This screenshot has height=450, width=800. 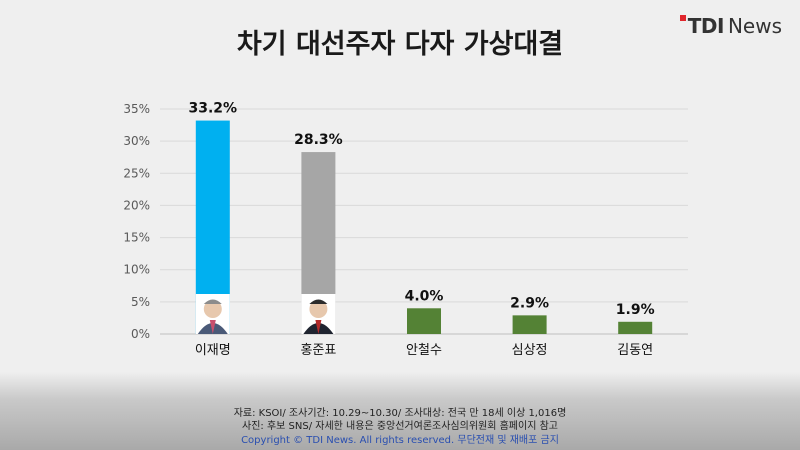 I want to click on bar-value-label: 1.9%, so click(x=635, y=310).